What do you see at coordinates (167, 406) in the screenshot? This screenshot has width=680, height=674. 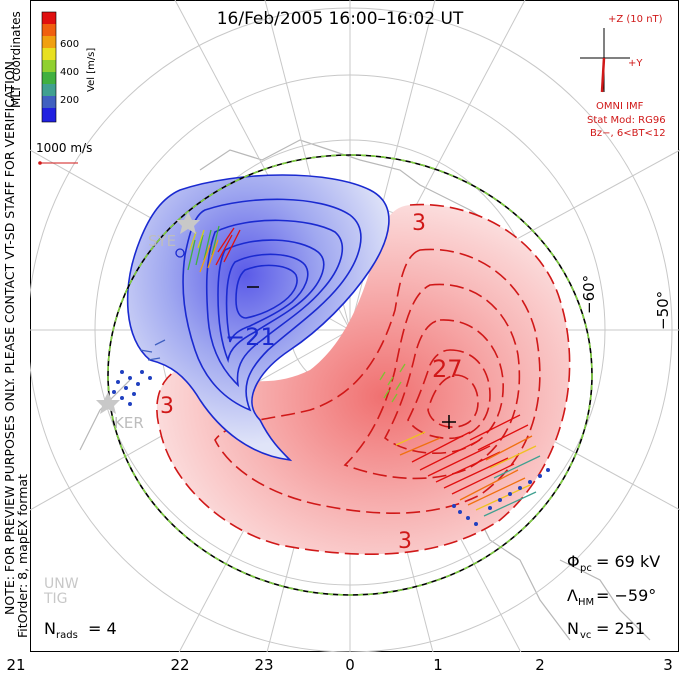 I see `contour-label-3b: 3` at bounding box center [167, 406].